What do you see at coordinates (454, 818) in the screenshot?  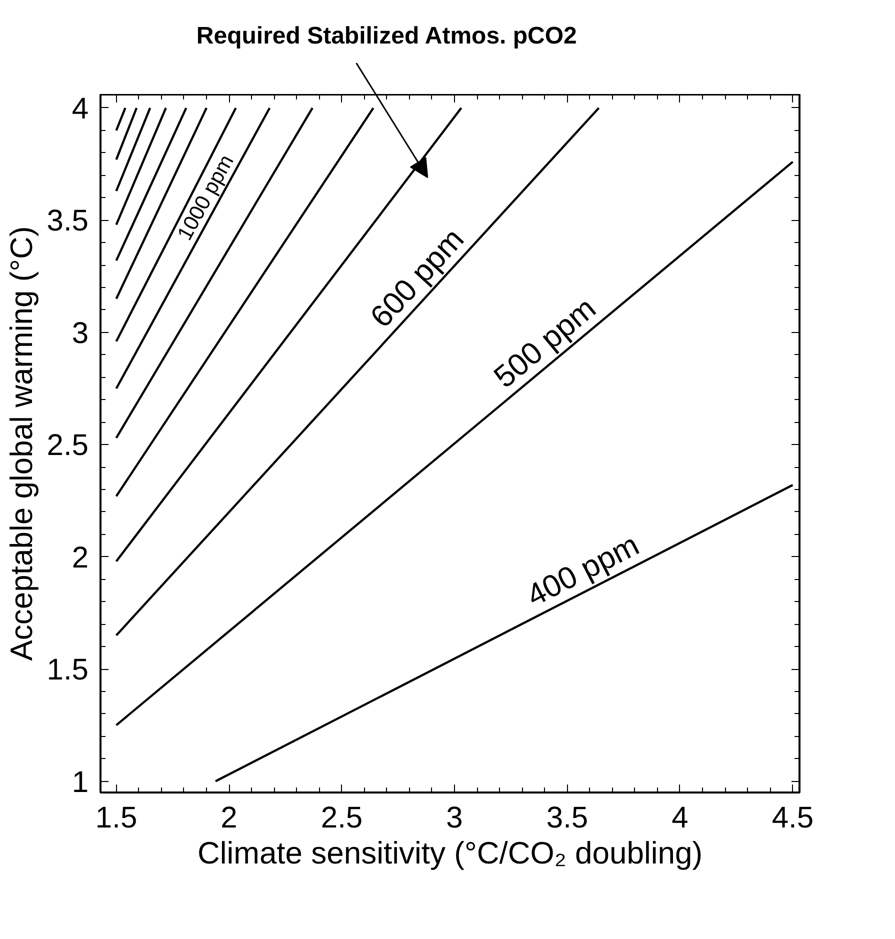 I see `x-tick-label: 3` at bounding box center [454, 818].